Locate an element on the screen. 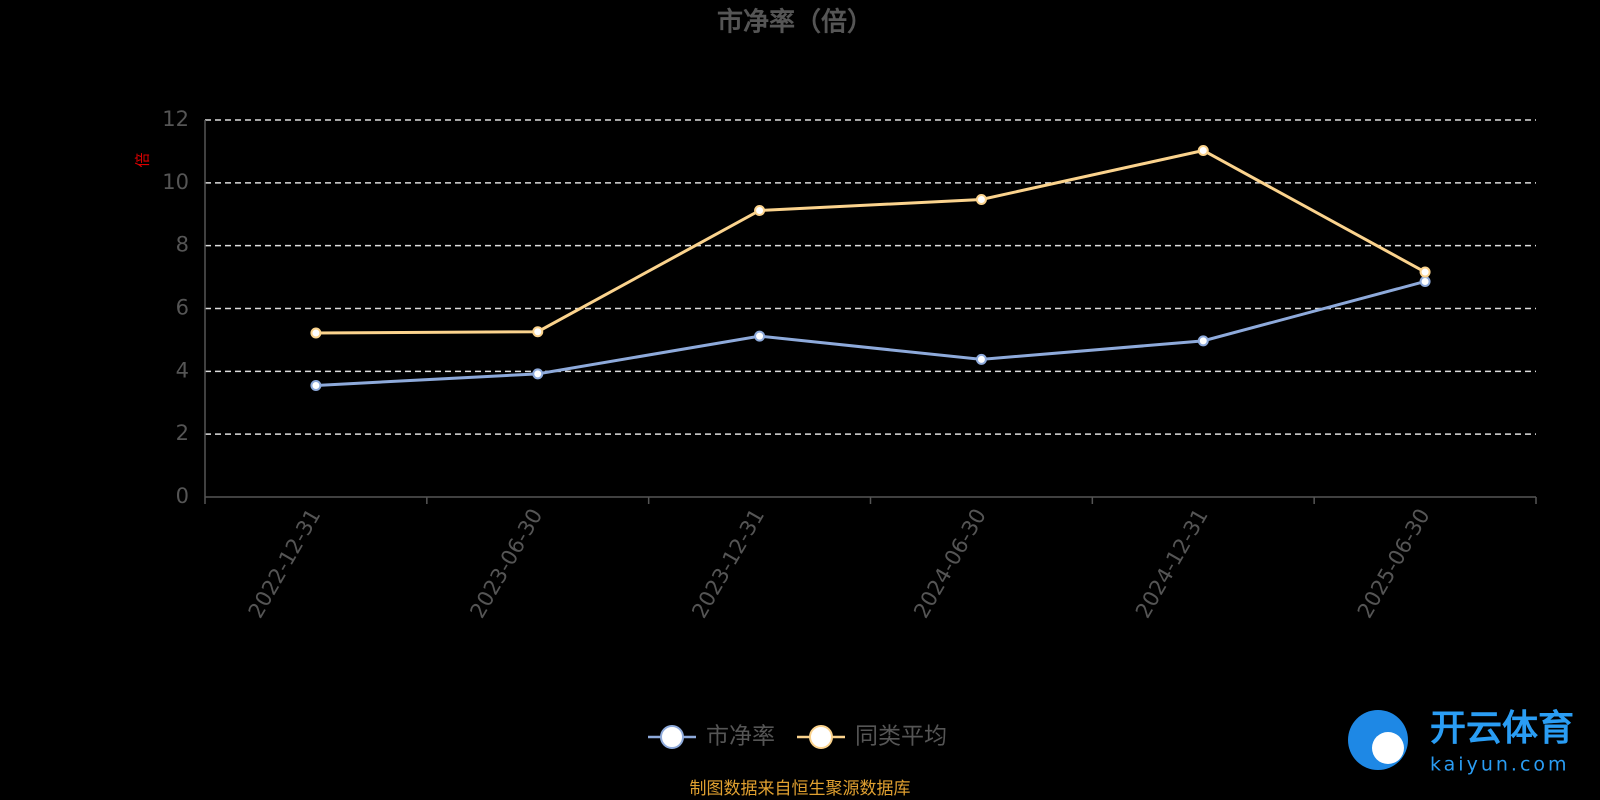 The height and width of the screenshot is (800, 1600). series-line is located at coordinates (870, 333).